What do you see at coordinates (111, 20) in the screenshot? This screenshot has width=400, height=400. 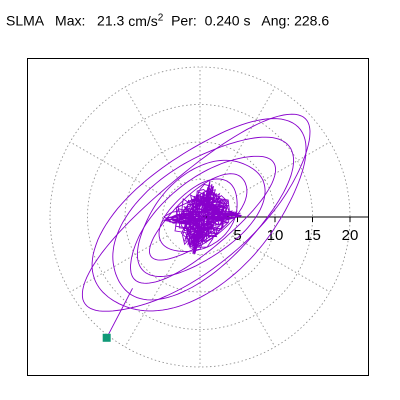 I see `max-value: 21.3` at bounding box center [111, 20].